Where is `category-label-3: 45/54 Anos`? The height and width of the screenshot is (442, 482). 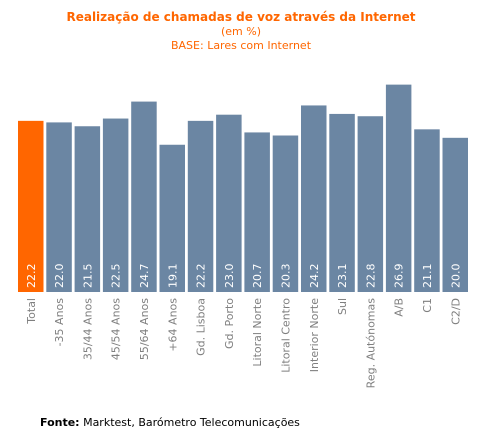
category-label-3: 45/54 Anos is located at coordinates (116, 329).